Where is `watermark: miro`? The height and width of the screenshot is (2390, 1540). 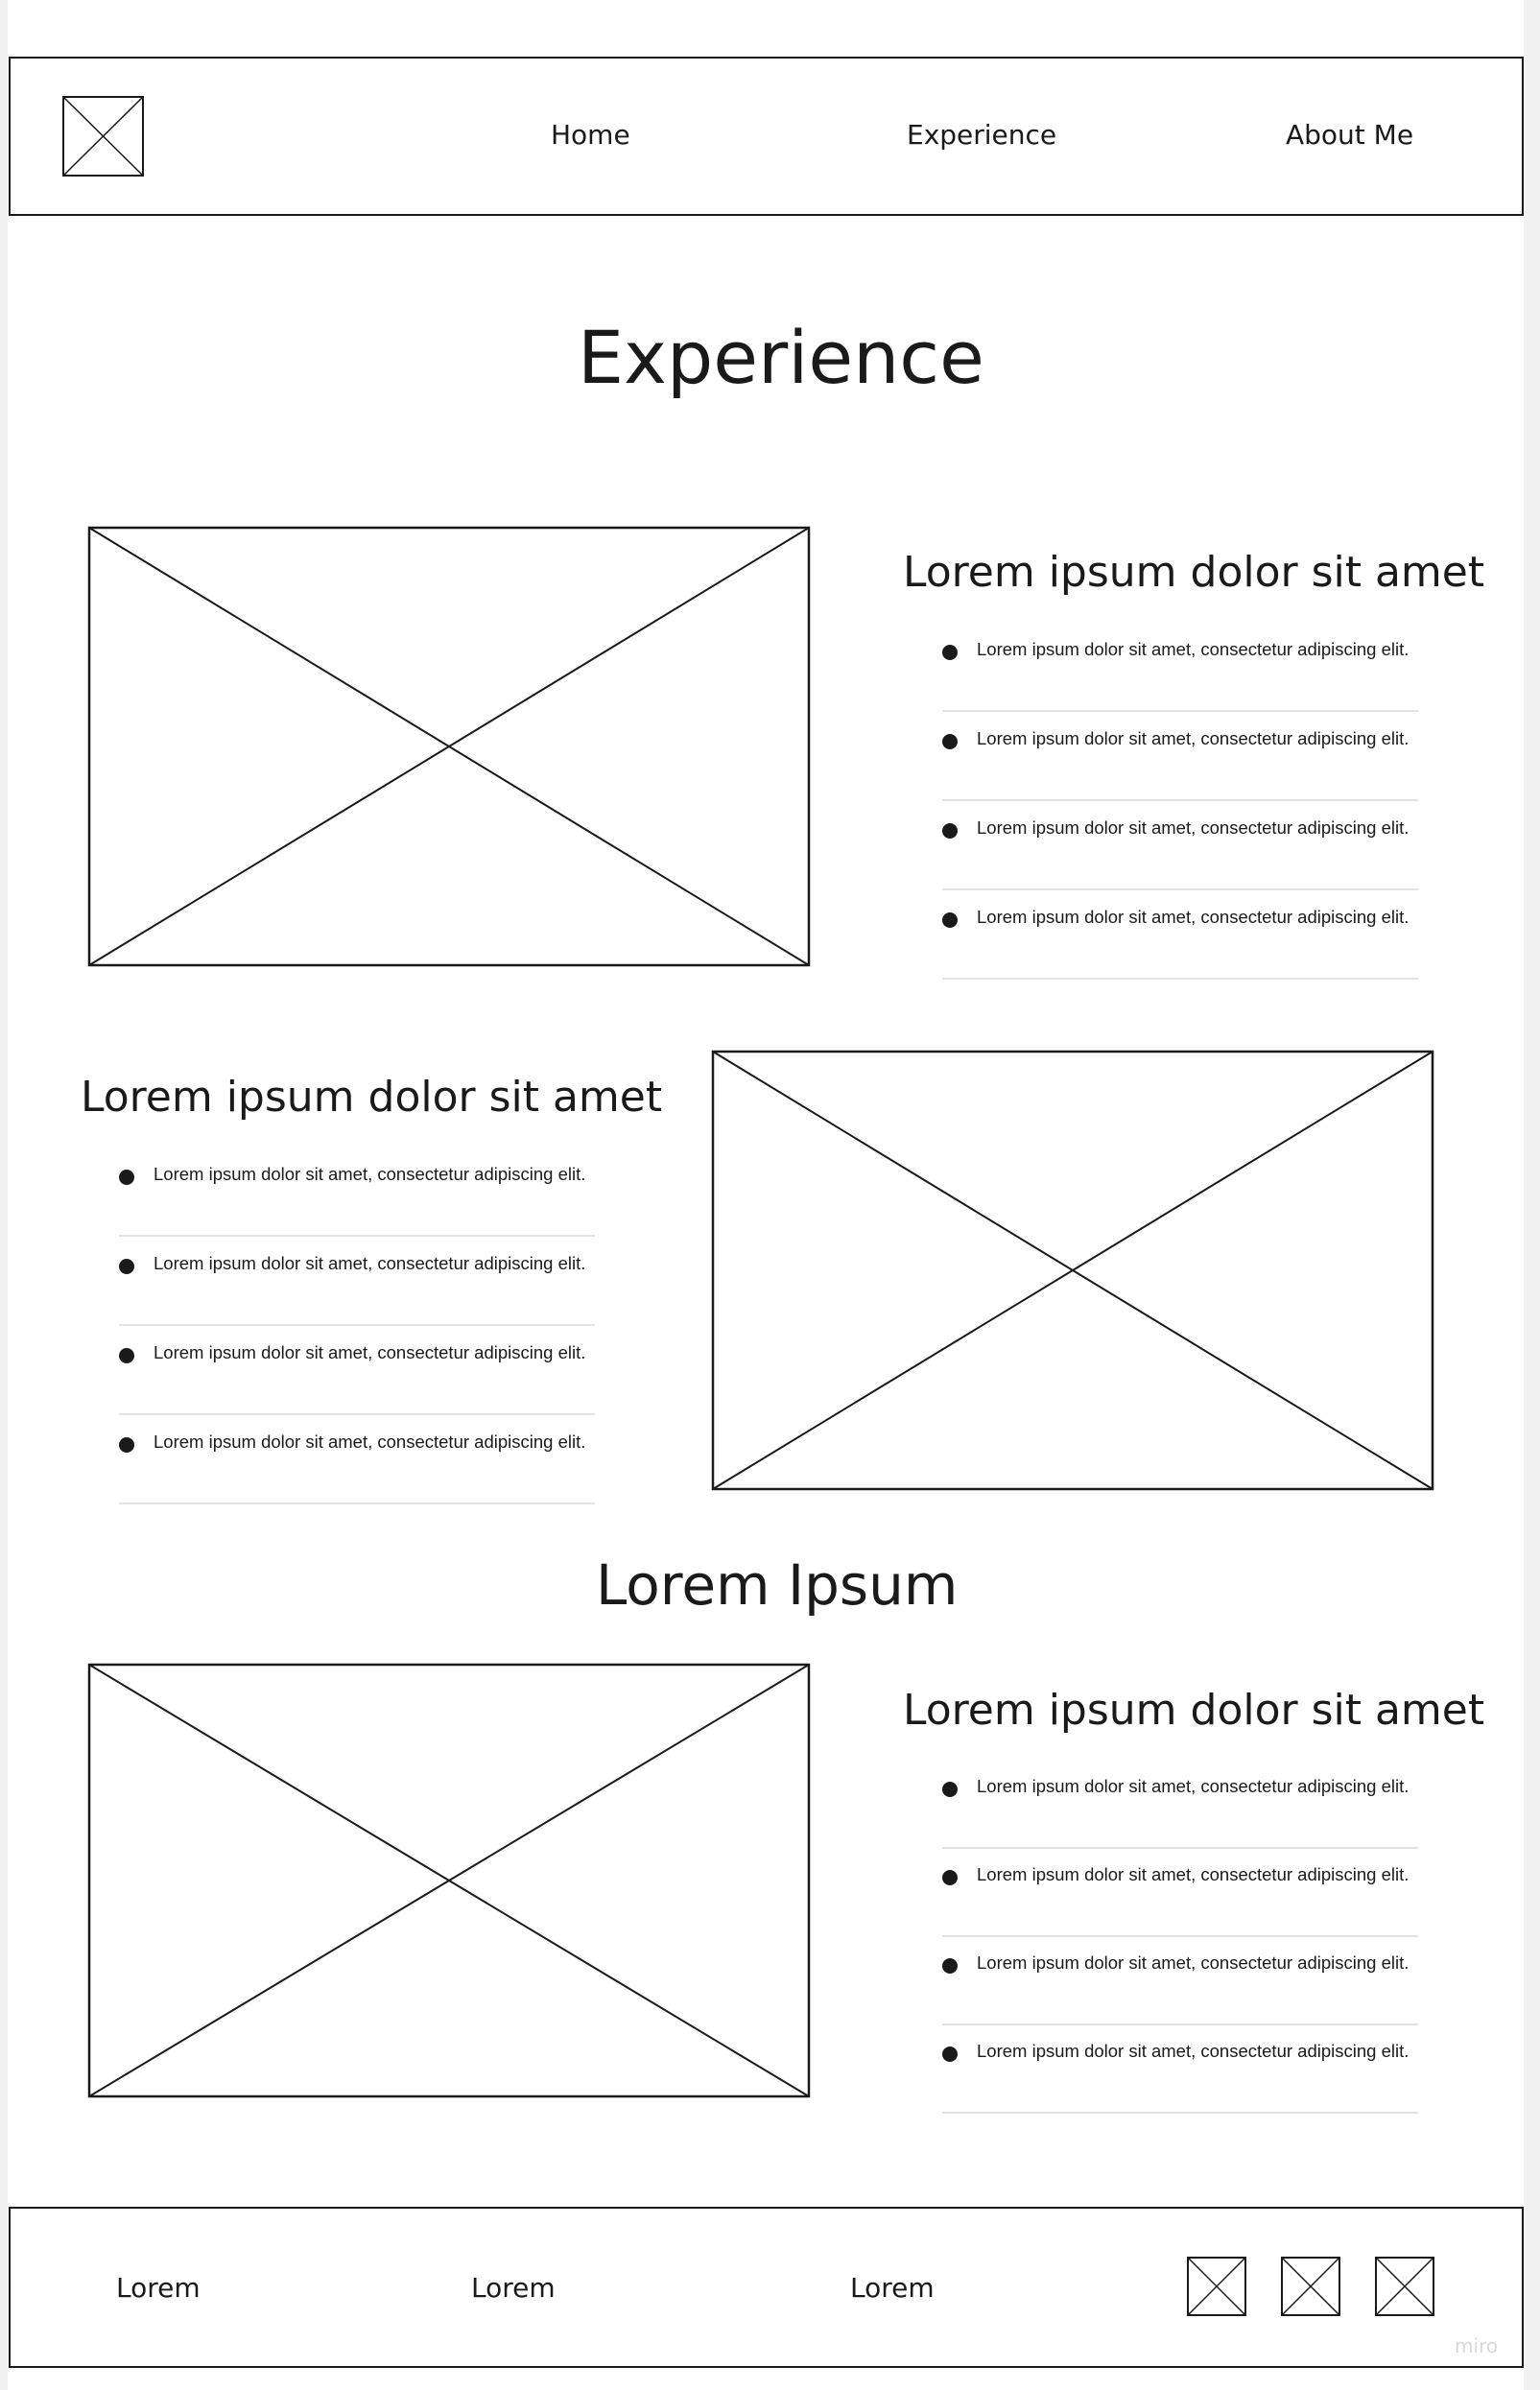 watermark: miro is located at coordinates (1477, 2345).